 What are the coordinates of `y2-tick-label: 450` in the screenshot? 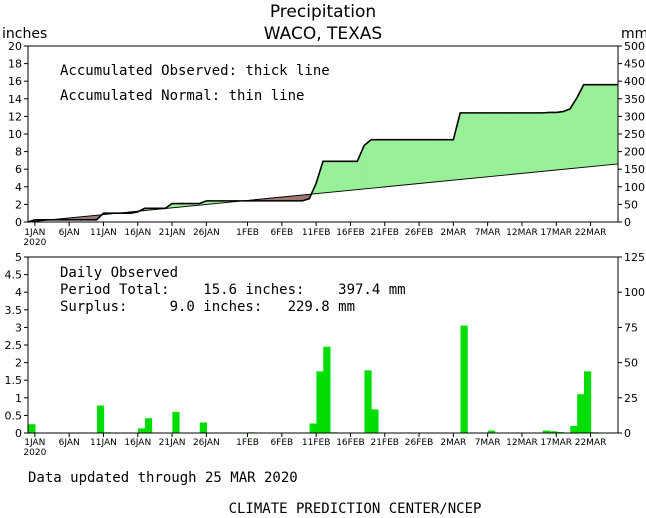 It's located at (634, 64).